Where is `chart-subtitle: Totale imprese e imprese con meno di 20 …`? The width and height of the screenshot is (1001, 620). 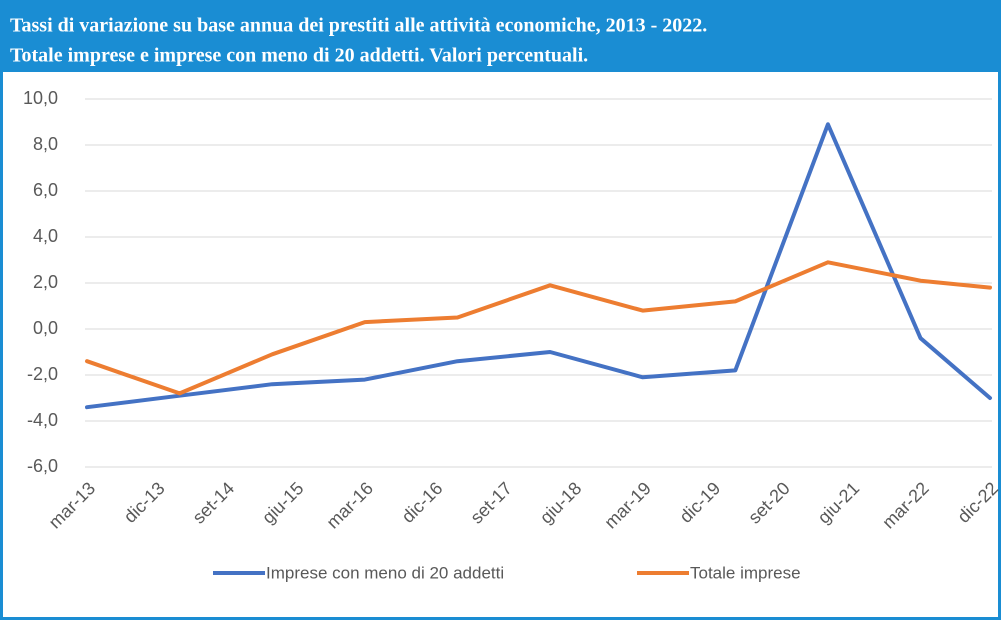
chart-subtitle: Totale imprese e imprese con meno di 20 … is located at coordinates (299, 56).